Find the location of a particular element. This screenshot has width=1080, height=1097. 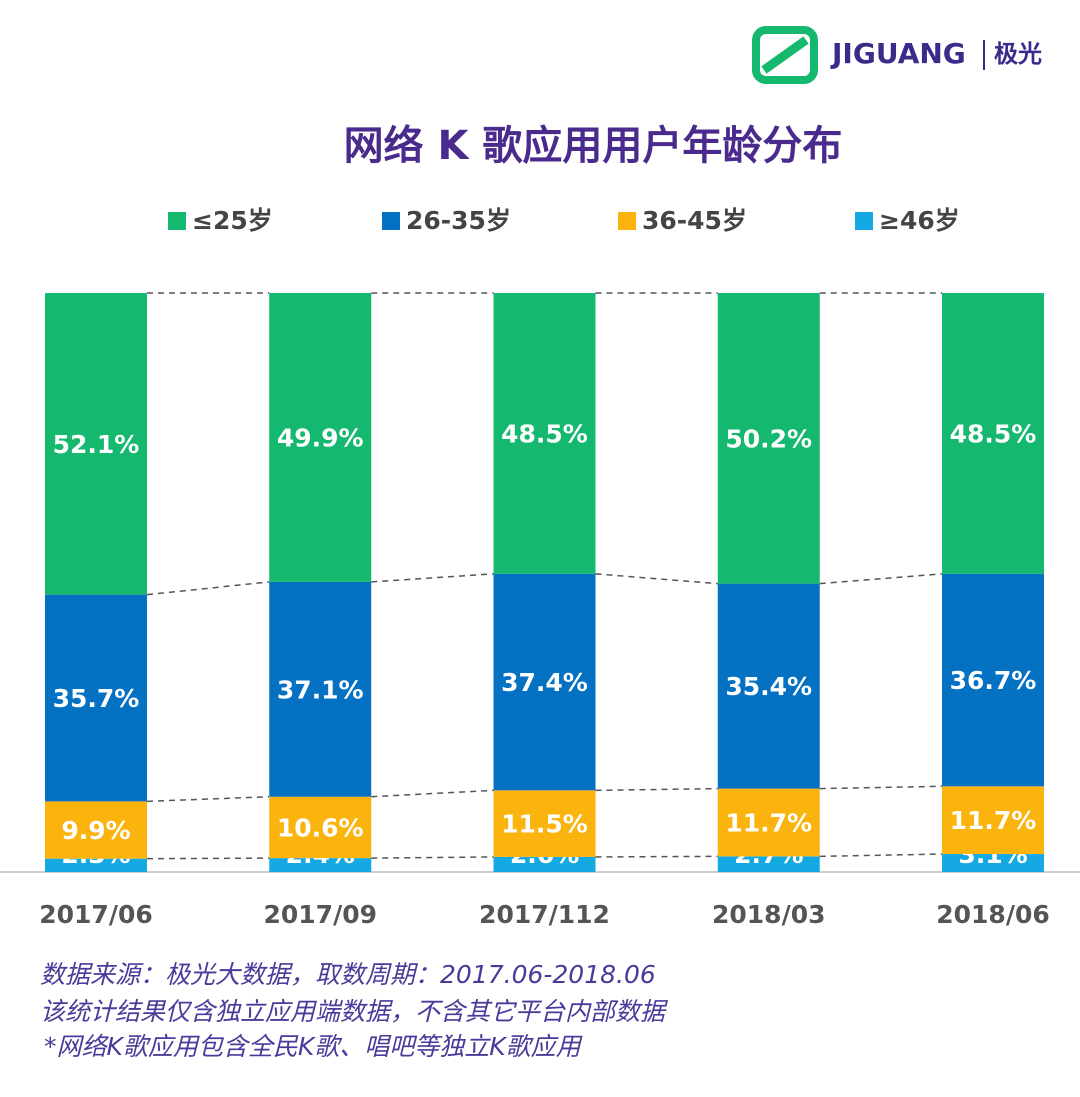

value-label: 37.4% is located at coordinates (544, 682).